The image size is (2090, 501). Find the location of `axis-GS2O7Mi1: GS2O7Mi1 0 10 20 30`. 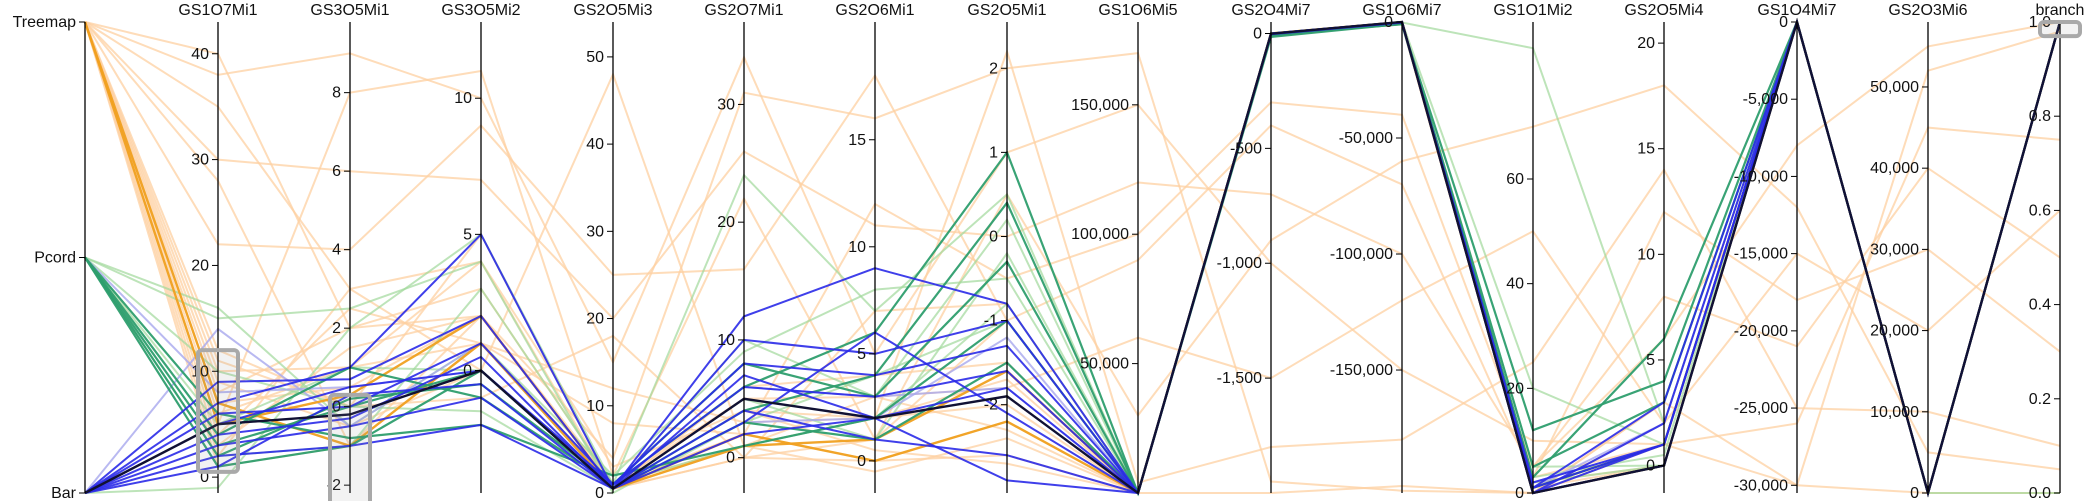

axis-GS2O7Mi1: GS2O7Mi1 0 10 20 30 is located at coordinates (744, 247).